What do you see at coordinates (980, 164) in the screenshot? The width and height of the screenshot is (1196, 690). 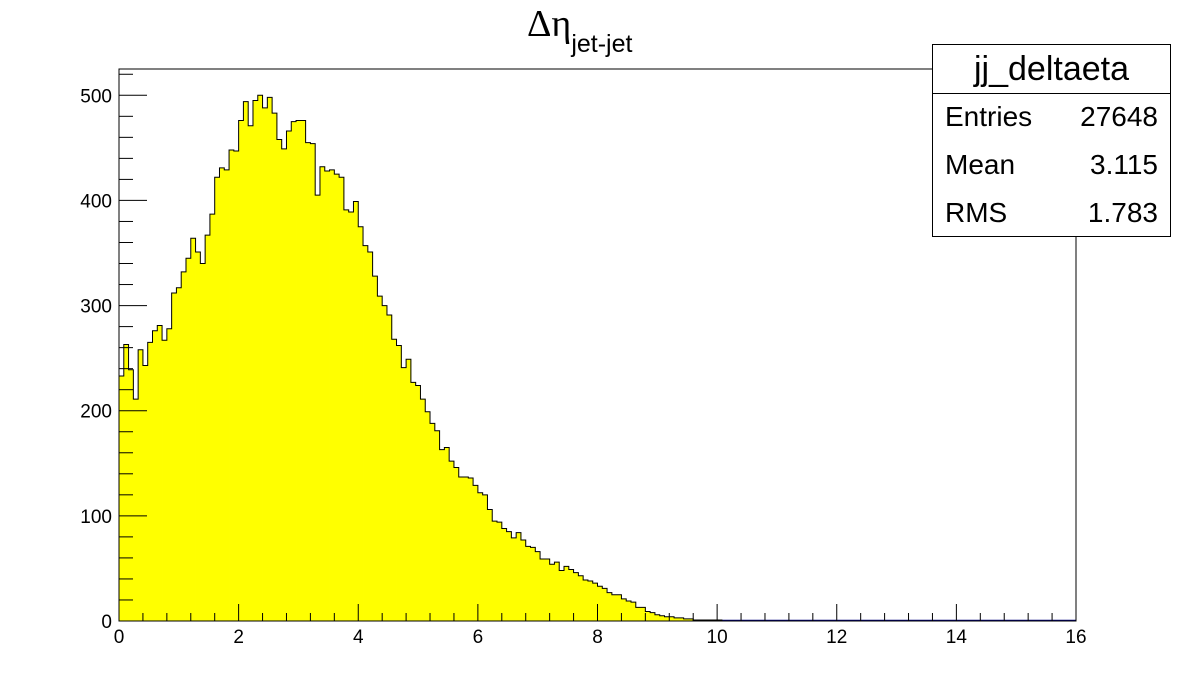 I see `stats-label: Mean` at bounding box center [980, 164].